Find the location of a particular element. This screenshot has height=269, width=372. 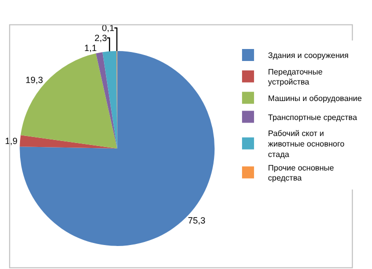

data-label: 2,3 is located at coordinates (101, 37).